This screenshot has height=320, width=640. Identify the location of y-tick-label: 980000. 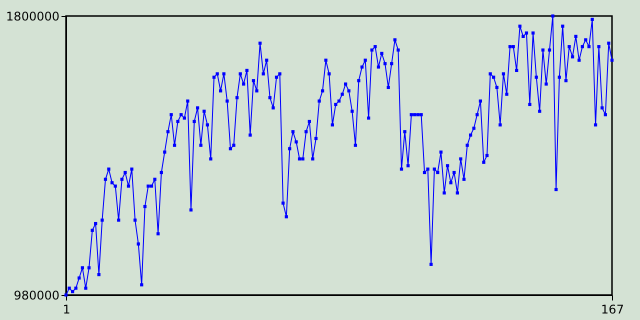
(37, 295).